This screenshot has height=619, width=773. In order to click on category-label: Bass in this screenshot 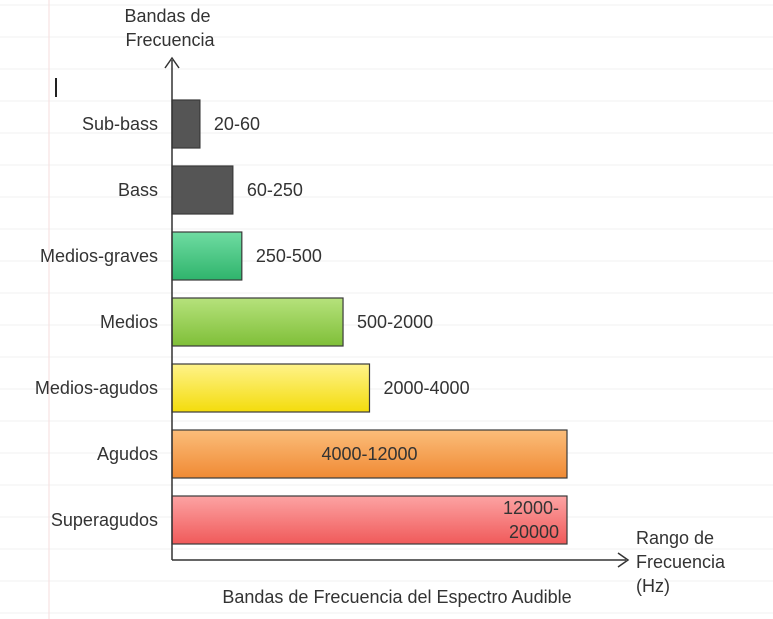, I will do `click(138, 190)`.